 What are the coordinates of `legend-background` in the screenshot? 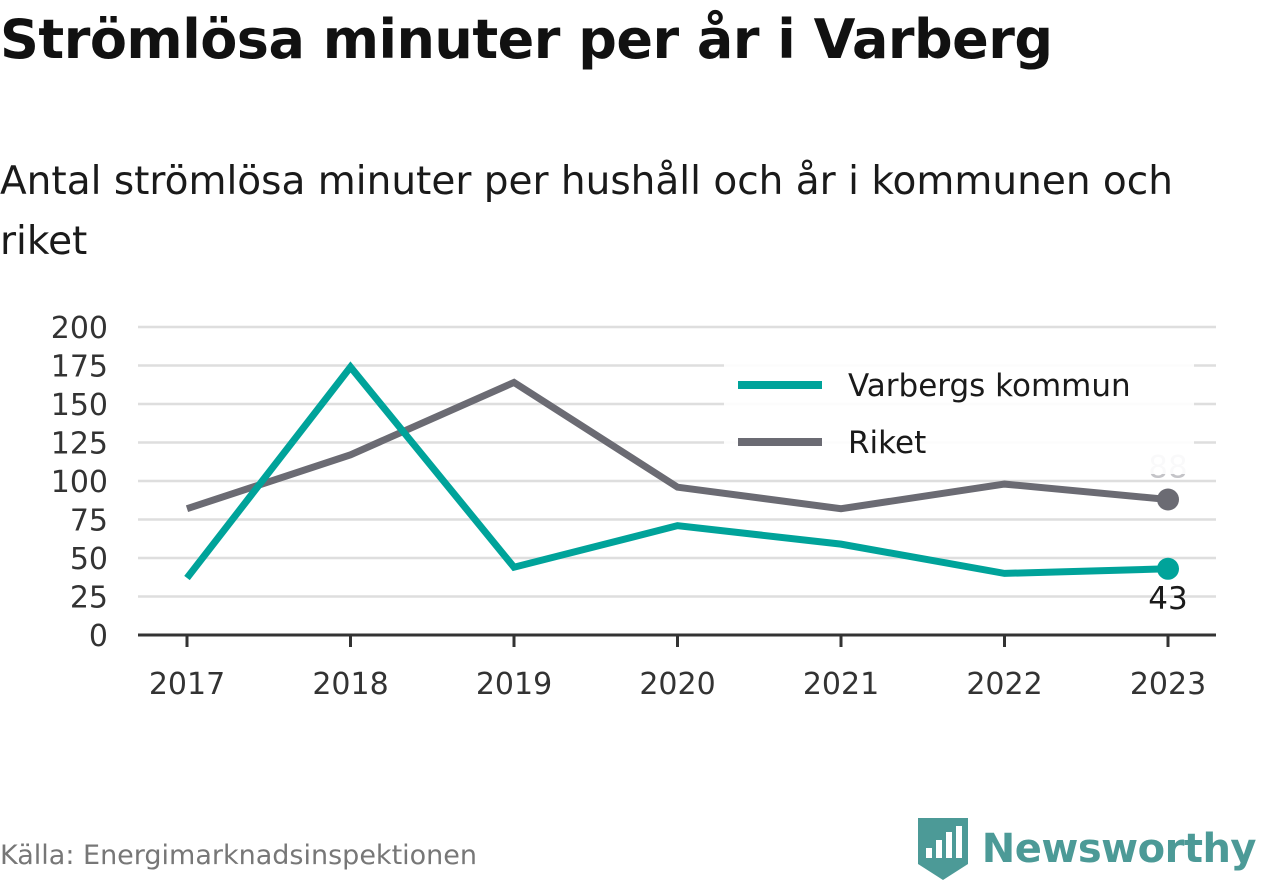 It's located at (959, 415).